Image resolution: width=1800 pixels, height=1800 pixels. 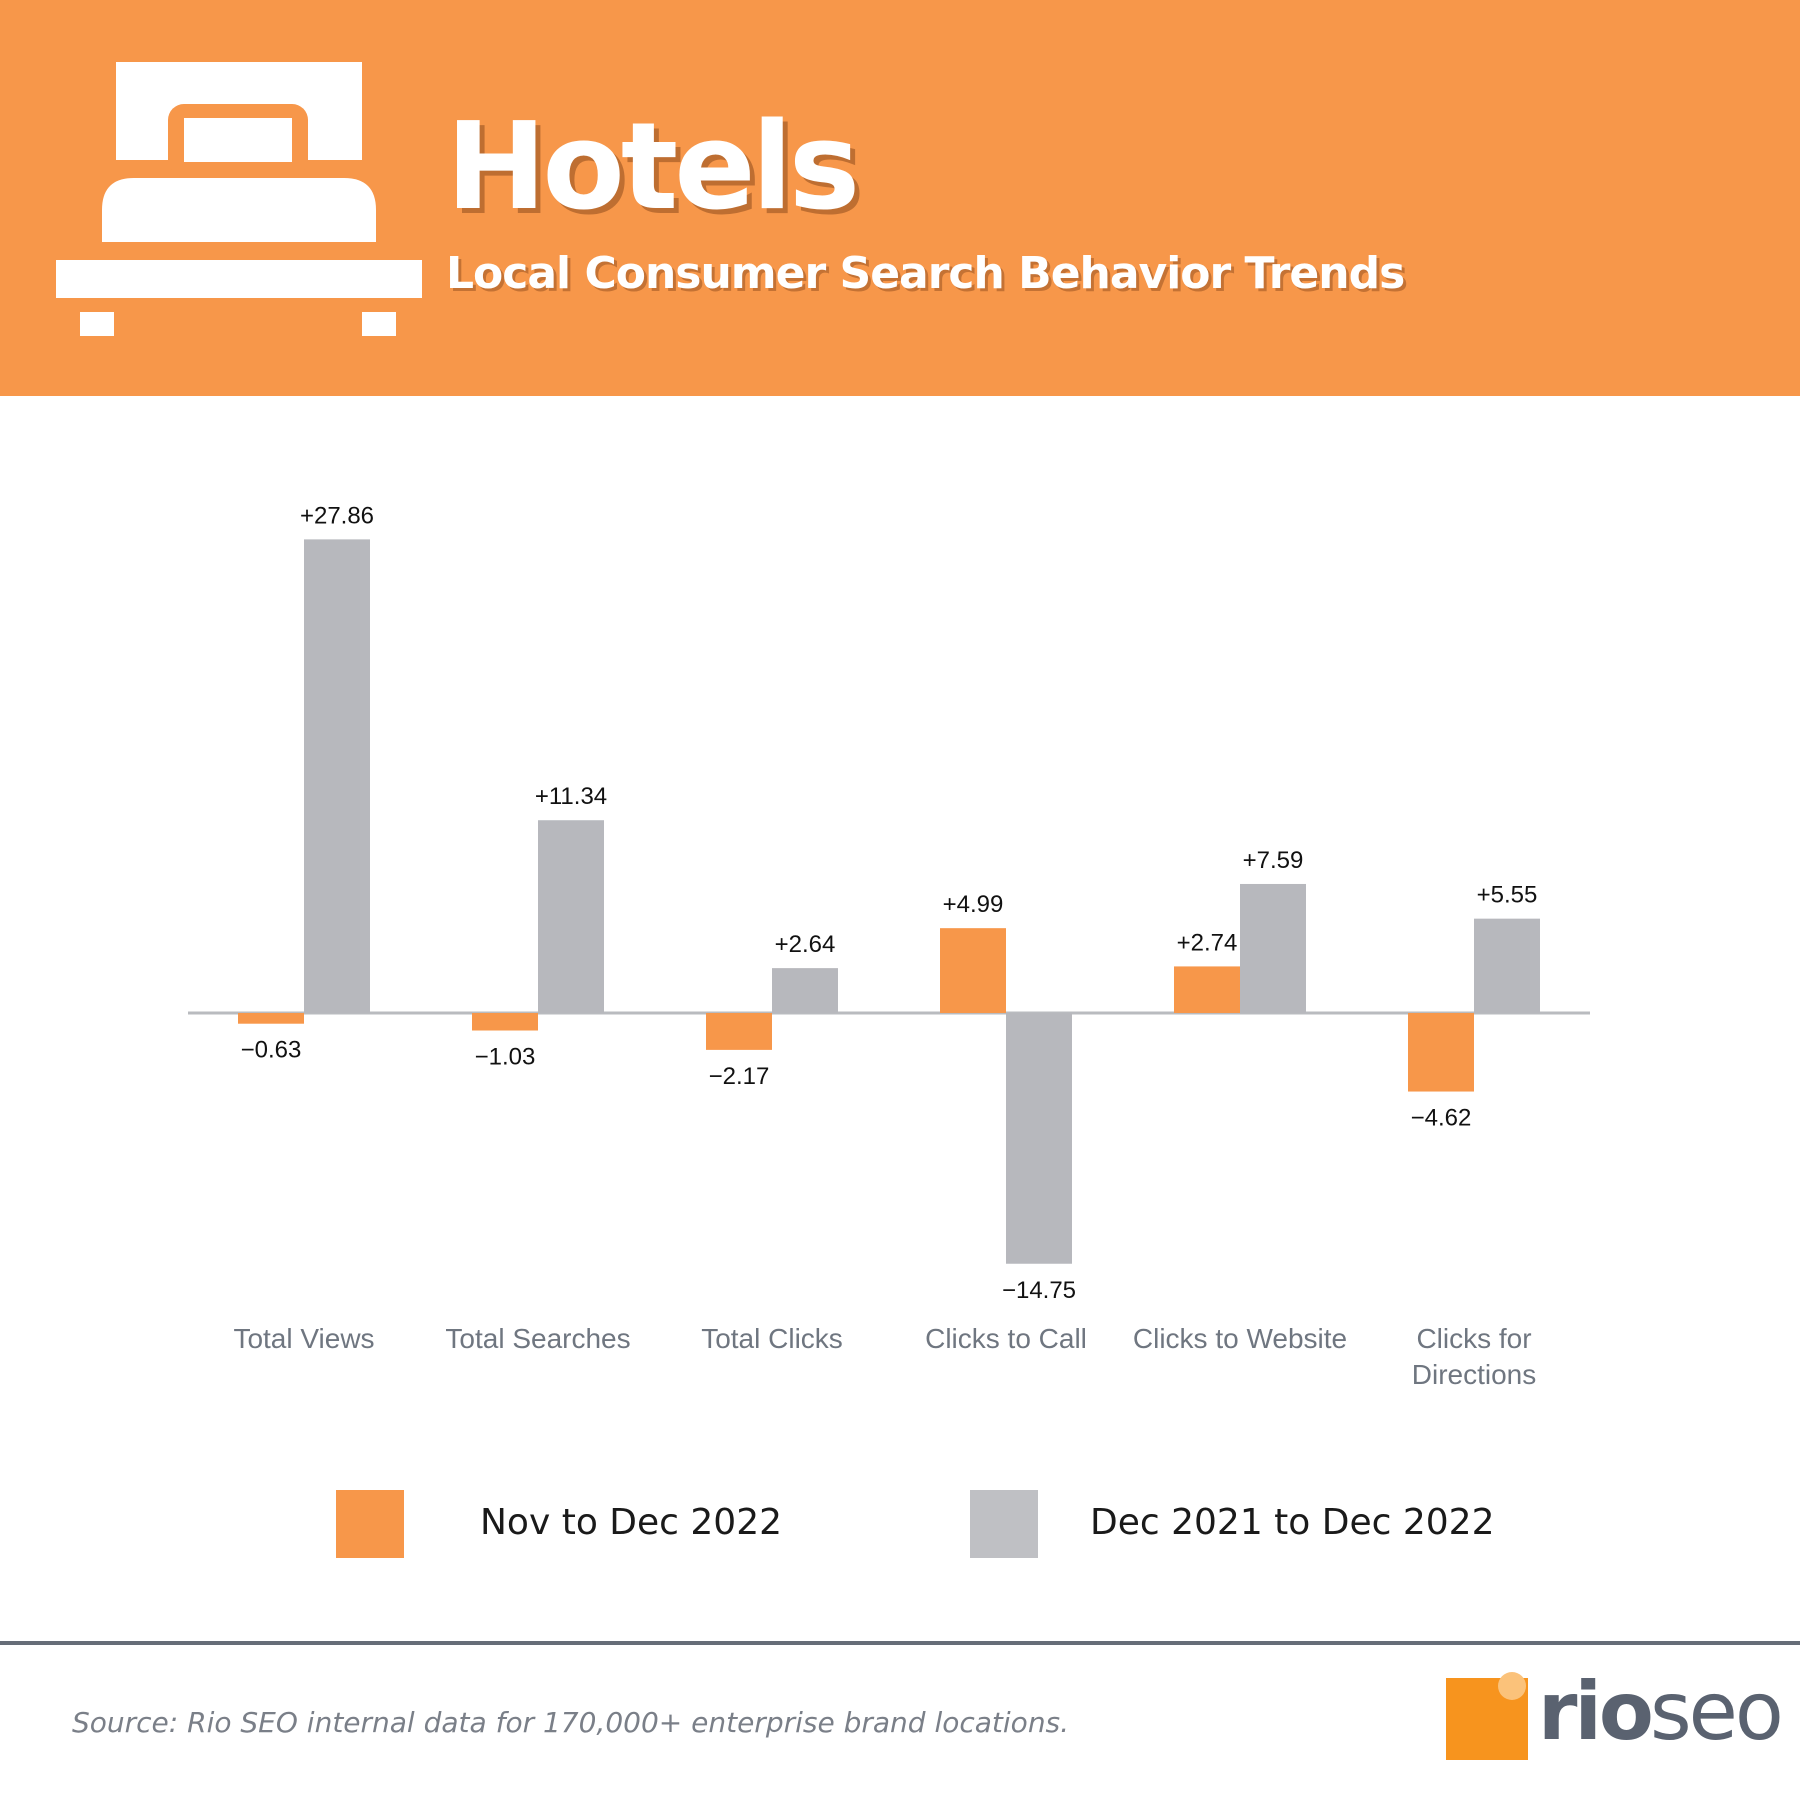 I want to click on legend-swatch-orange, so click(x=370, y=1524).